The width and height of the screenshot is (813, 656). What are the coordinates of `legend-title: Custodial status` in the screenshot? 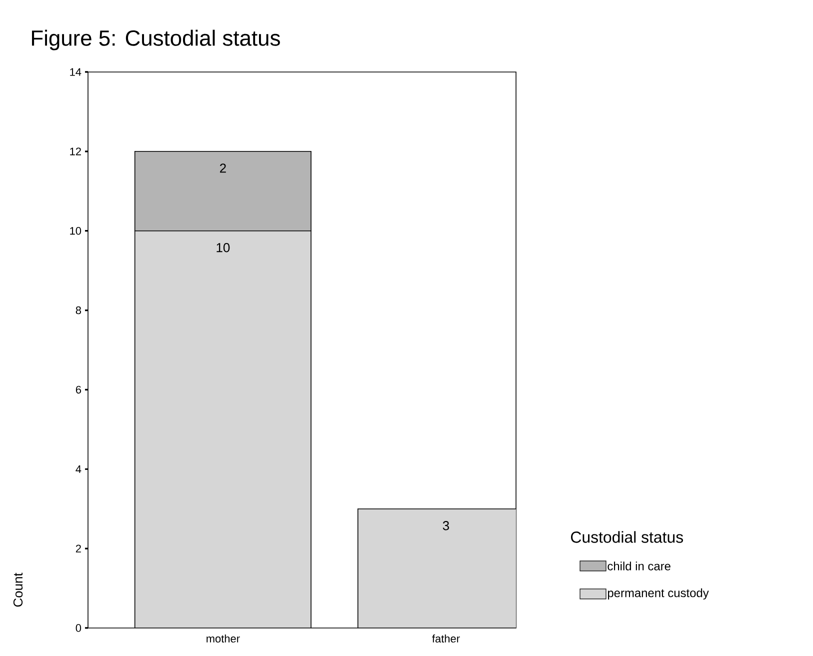 It's located at (627, 537).